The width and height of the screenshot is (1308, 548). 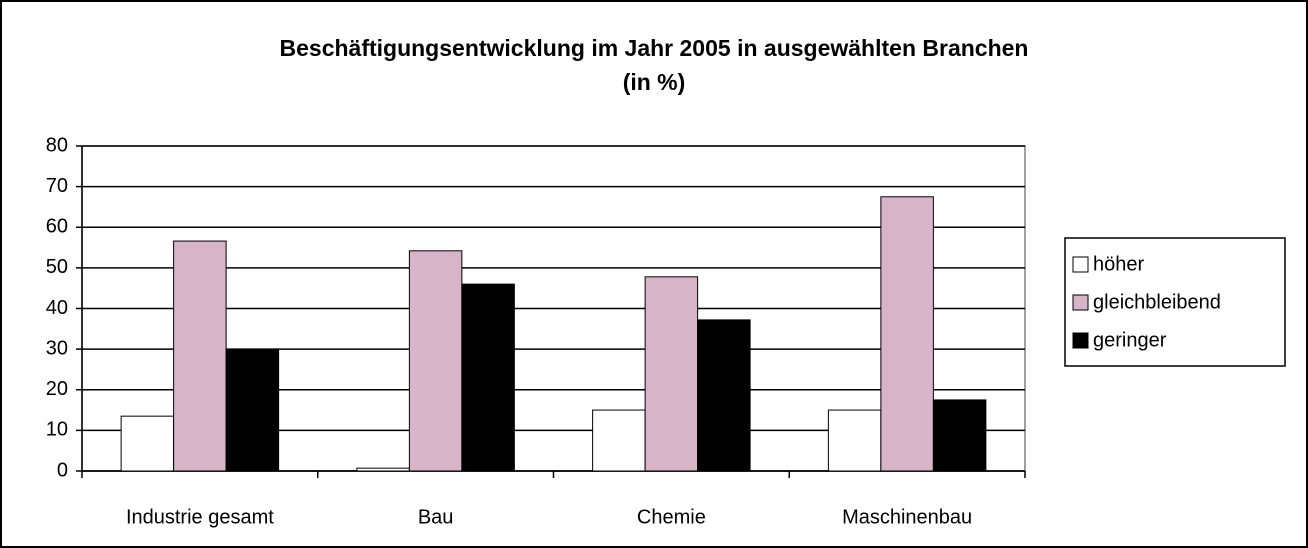 What do you see at coordinates (671, 517) in the screenshot?
I see `x-tick-label: Chemie` at bounding box center [671, 517].